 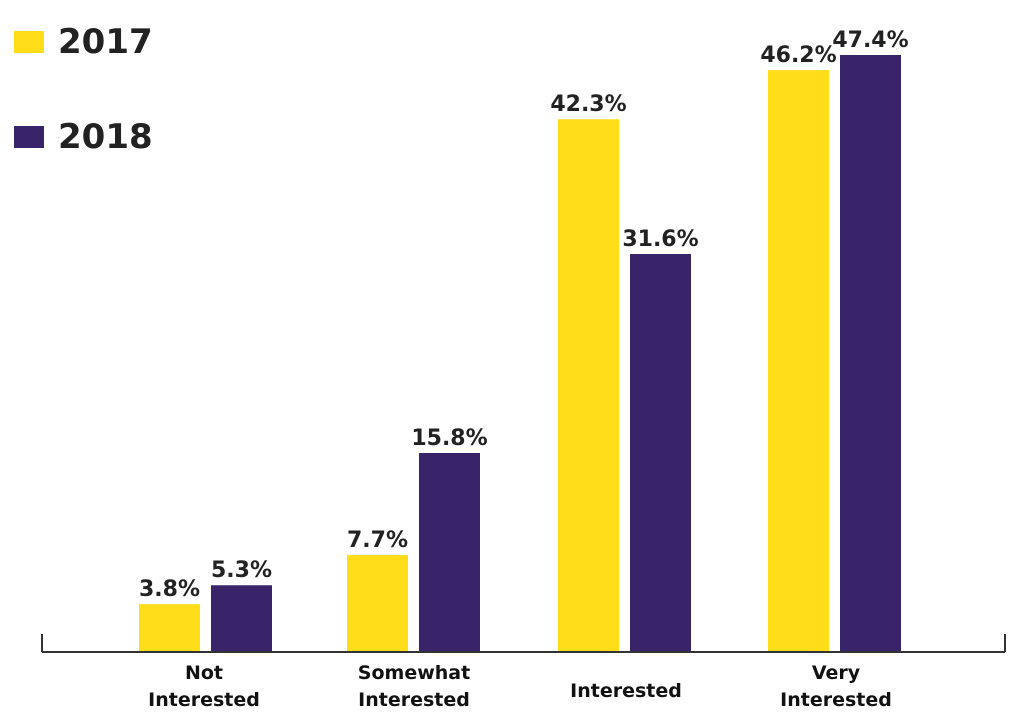 I want to click on value-label-2018-very-interested: 47.4%, so click(x=870, y=40).